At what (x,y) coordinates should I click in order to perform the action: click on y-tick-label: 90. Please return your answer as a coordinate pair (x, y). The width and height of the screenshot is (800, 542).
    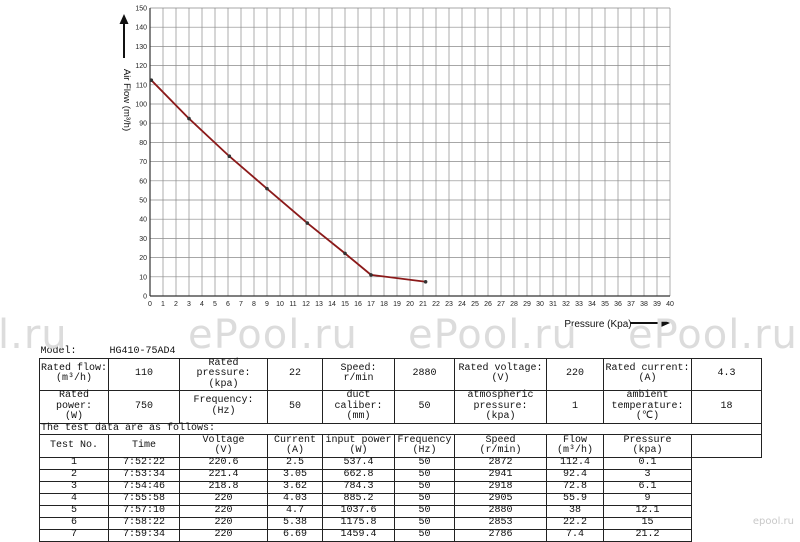
    Looking at the image, I should click on (143, 124).